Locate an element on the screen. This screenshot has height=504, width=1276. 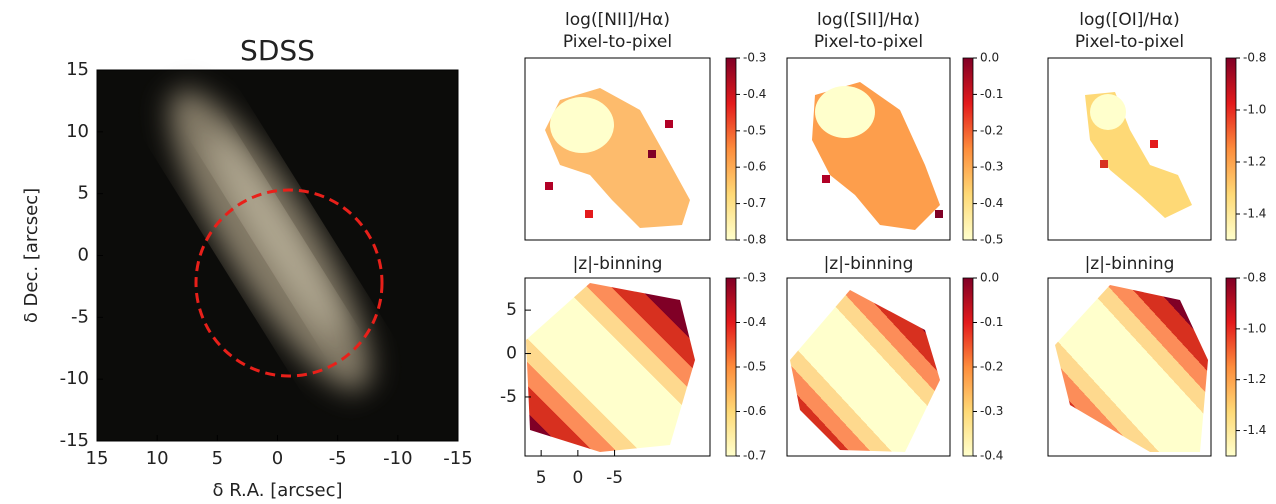
x-tick-label: 10 is located at coordinates (157, 458).